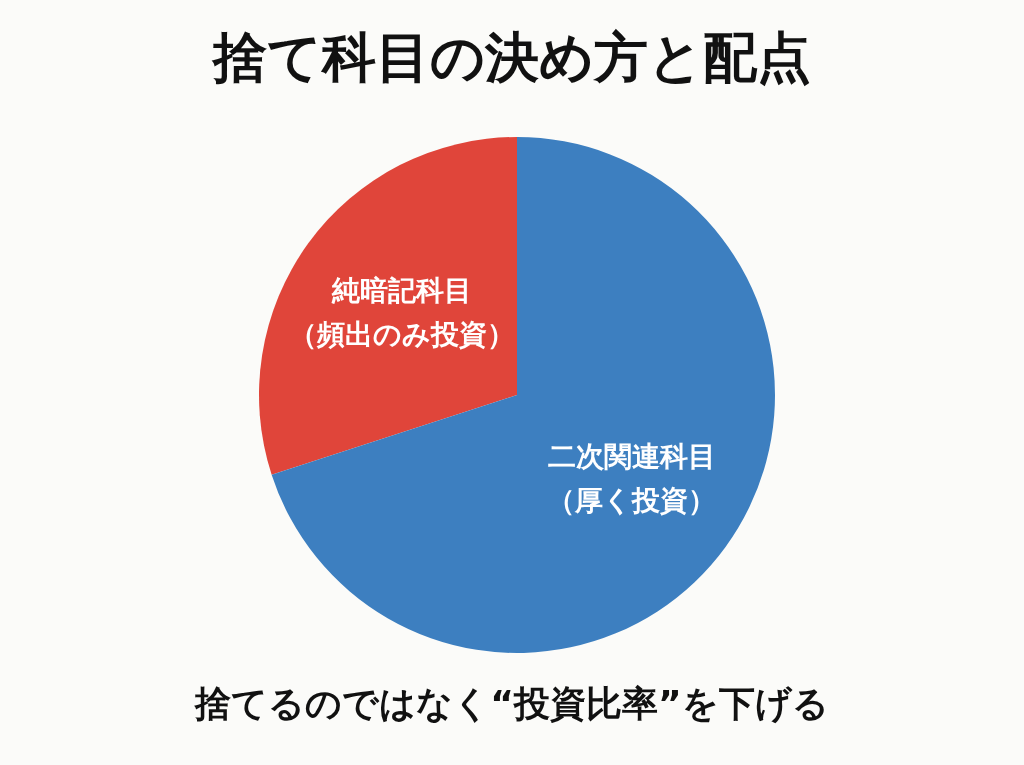  I want to click on pie-slice, so click(388, 306).